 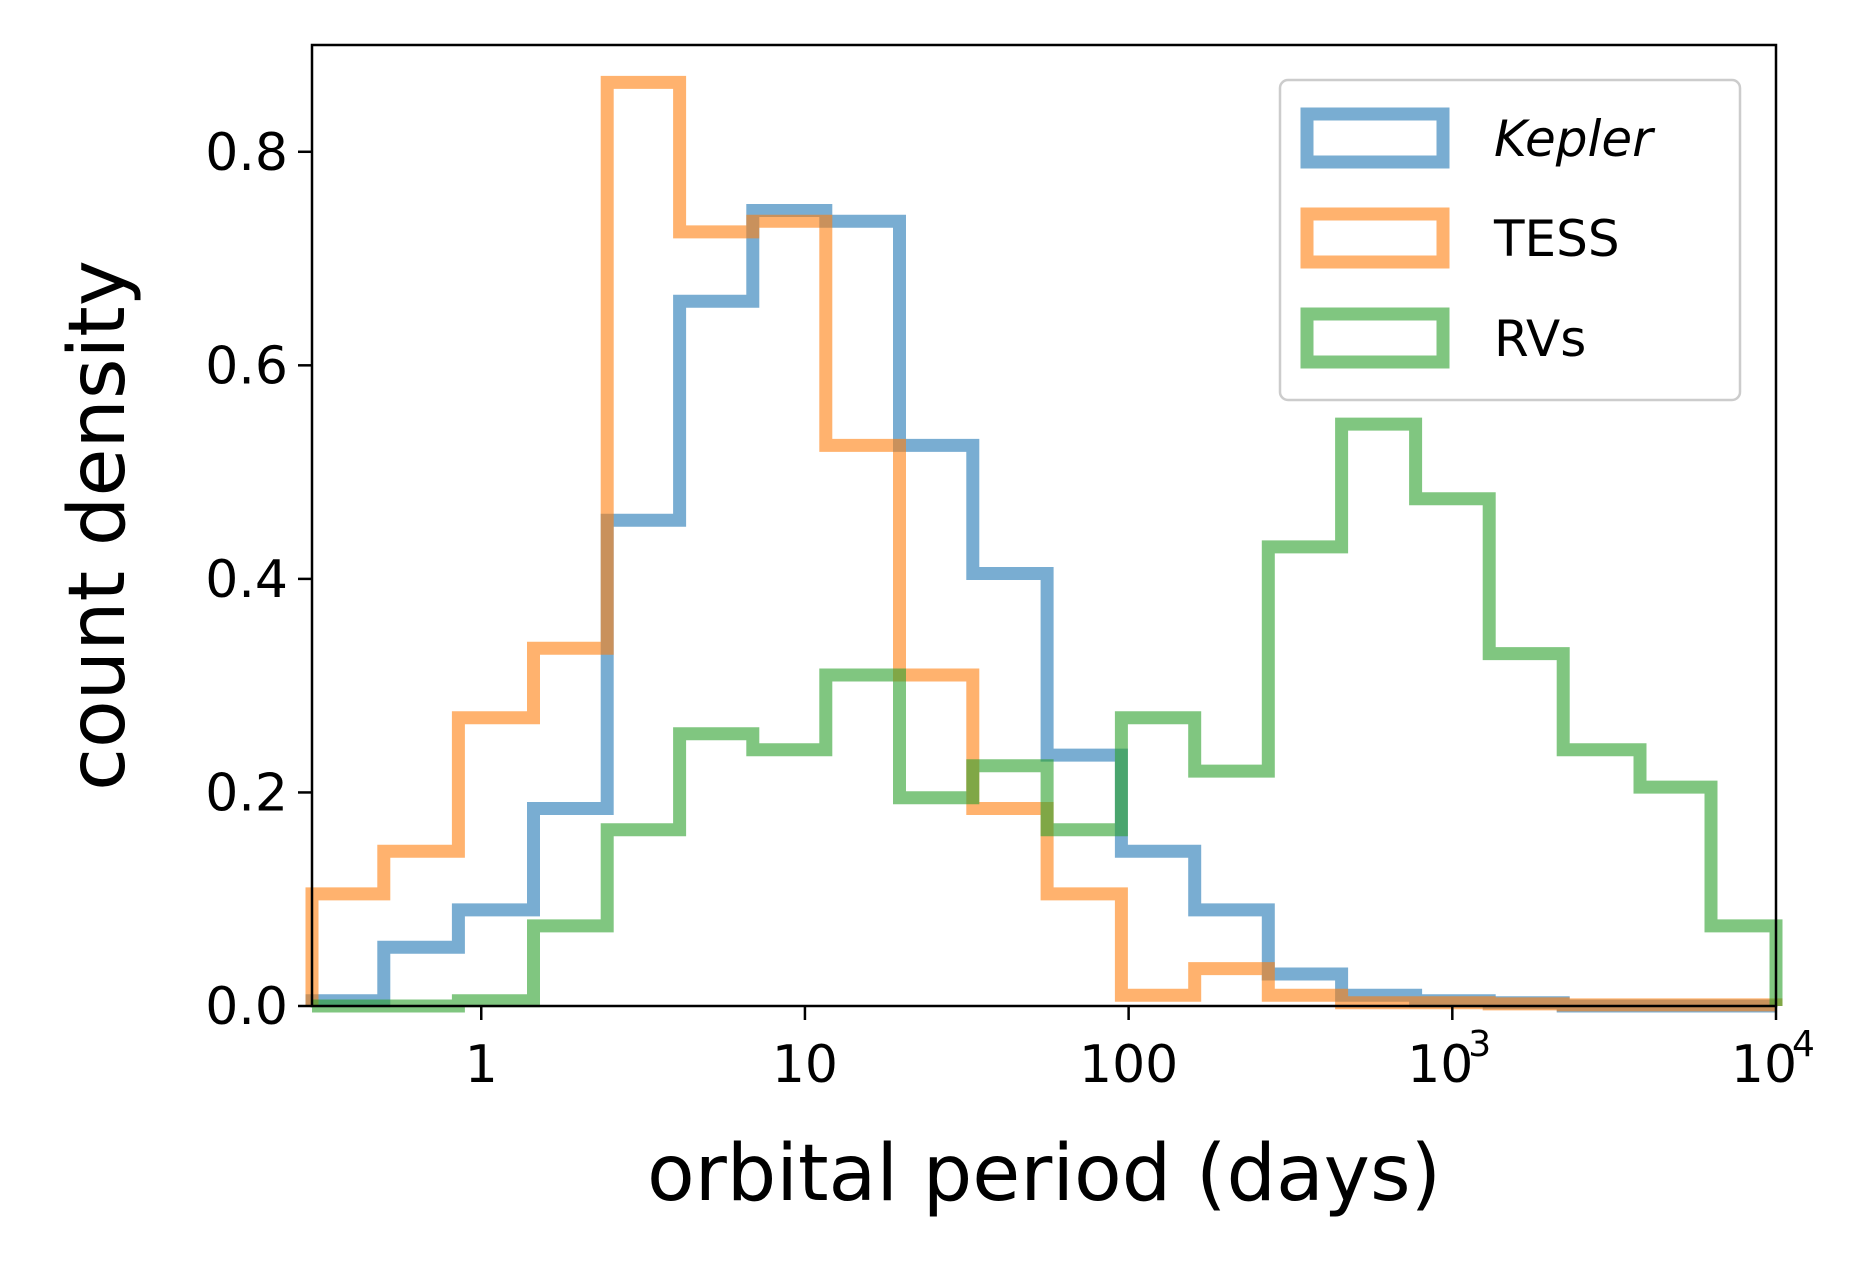 What do you see at coordinates (1479, 1044) in the screenshot?
I see `x-tick-exponent: 3` at bounding box center [1479, 1044].